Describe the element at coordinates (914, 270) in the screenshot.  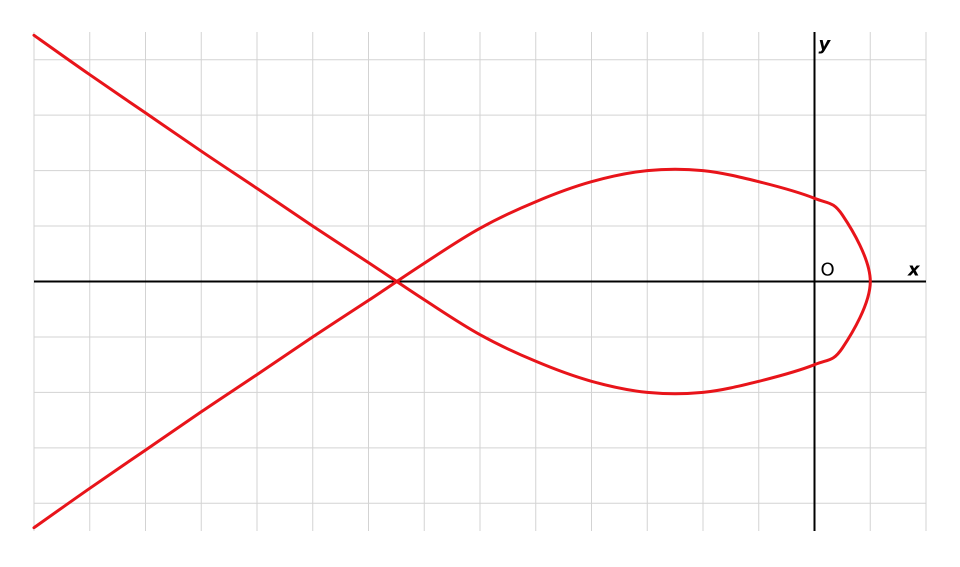
I see `x-axis-label: x` at that location.